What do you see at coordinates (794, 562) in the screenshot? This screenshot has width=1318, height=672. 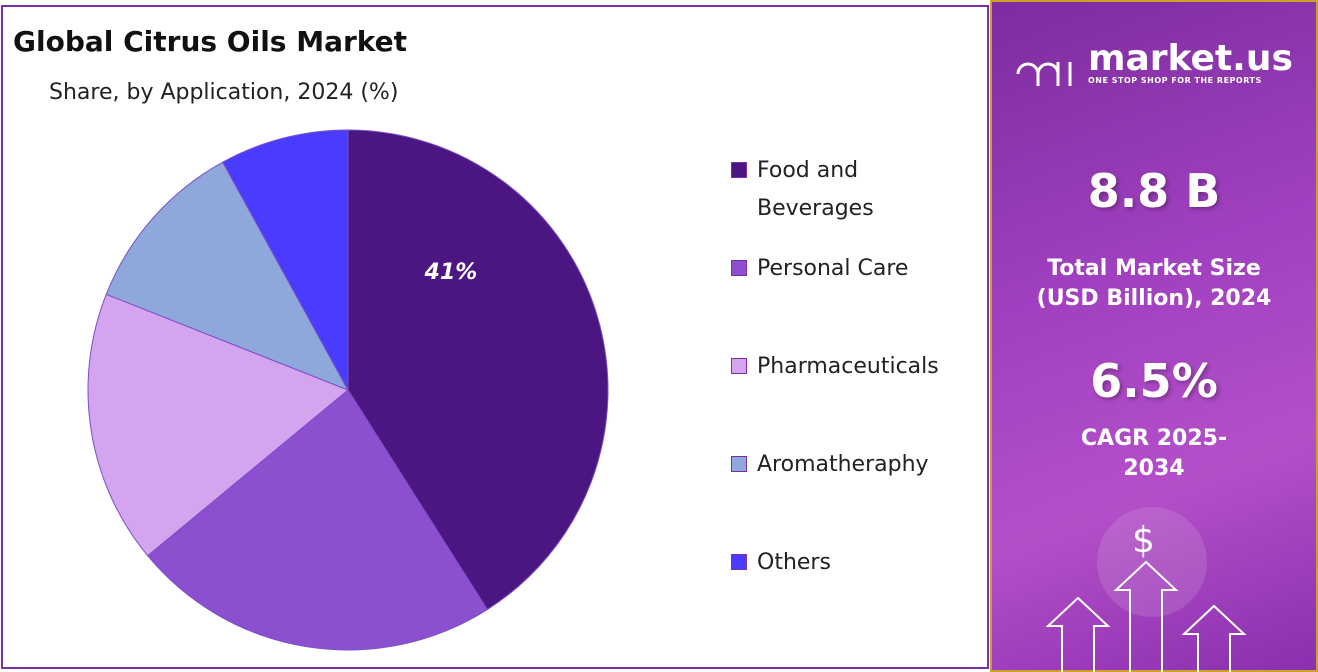 I see `legend-label: Others` at bounding box center [794, 562].